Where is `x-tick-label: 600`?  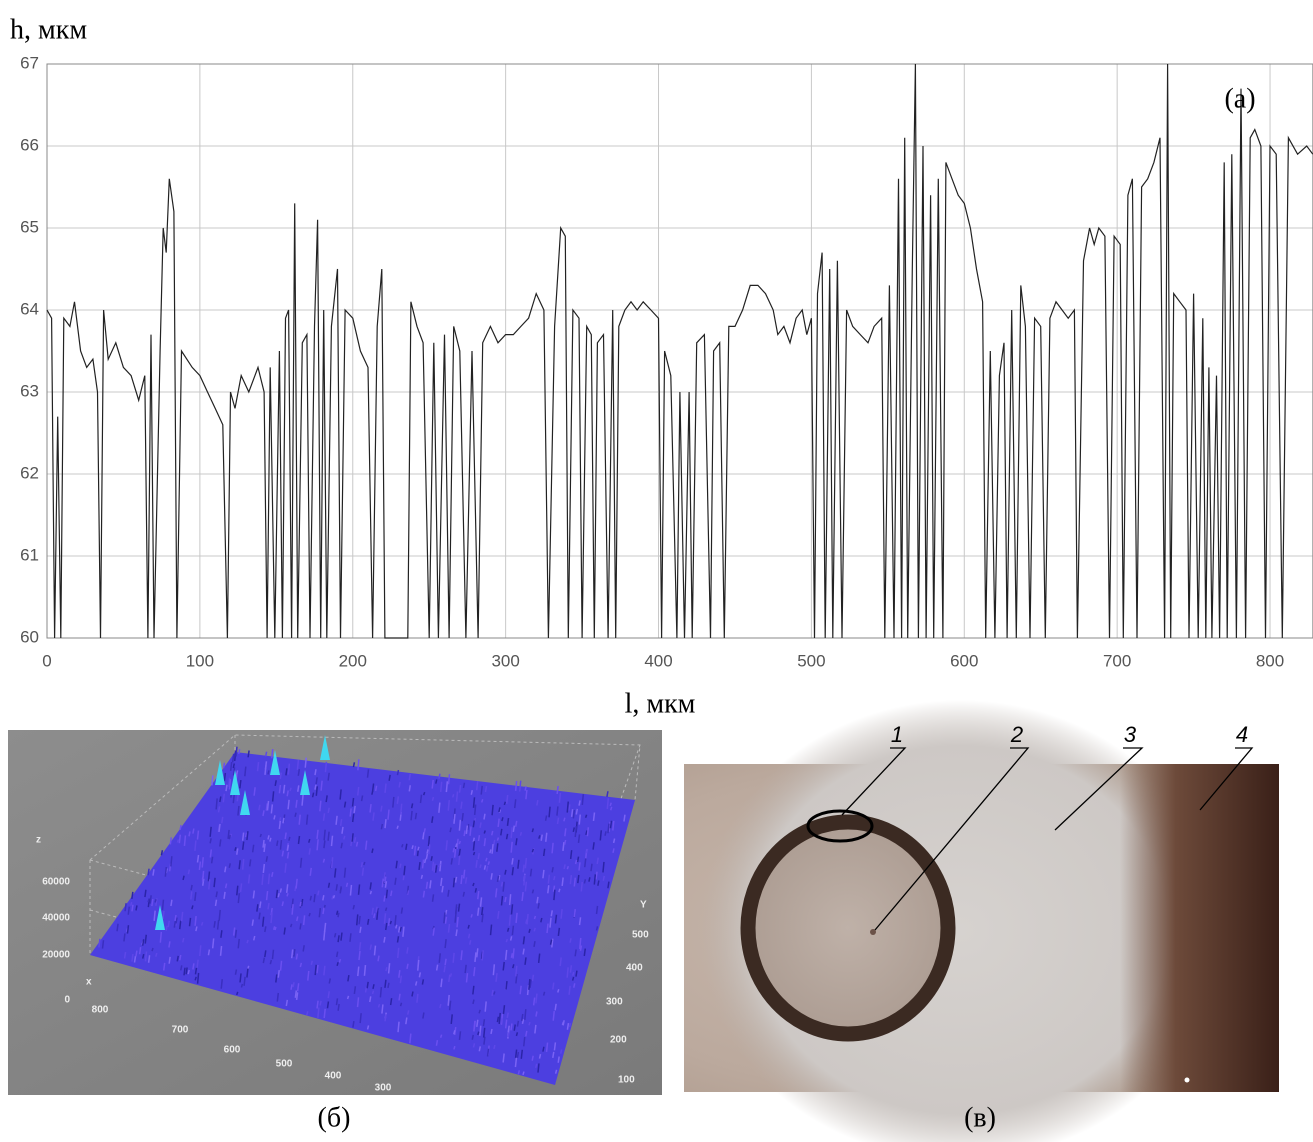
x-tick-label: 600 is located at coordinates (232, 1050).